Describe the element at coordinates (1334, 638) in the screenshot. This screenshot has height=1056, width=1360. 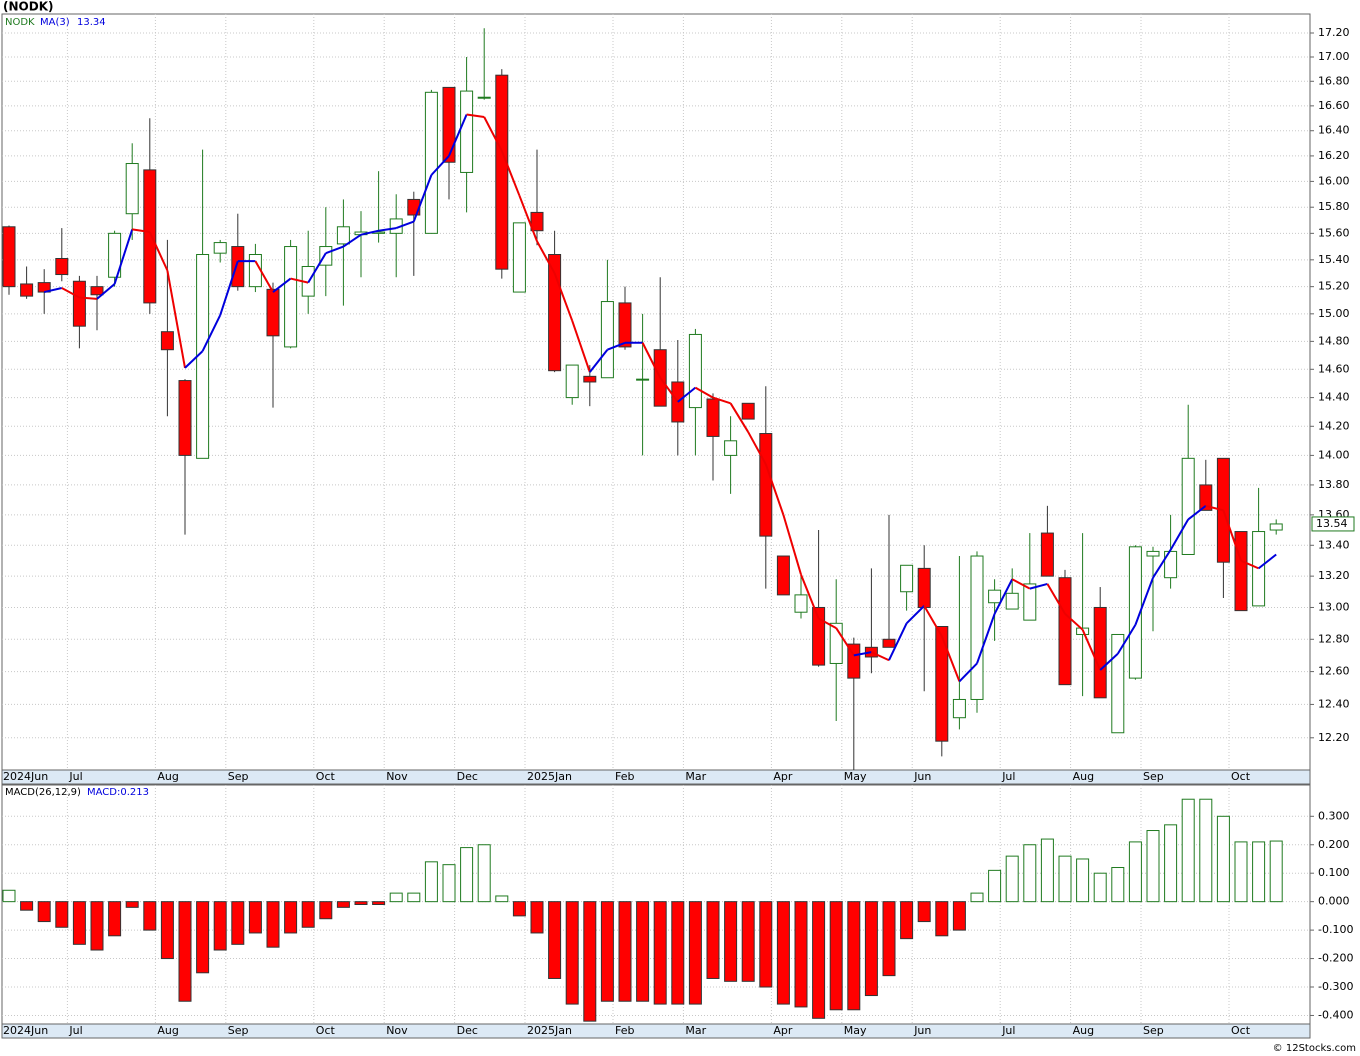
I see `y-tick-label: 12.80` at that location.